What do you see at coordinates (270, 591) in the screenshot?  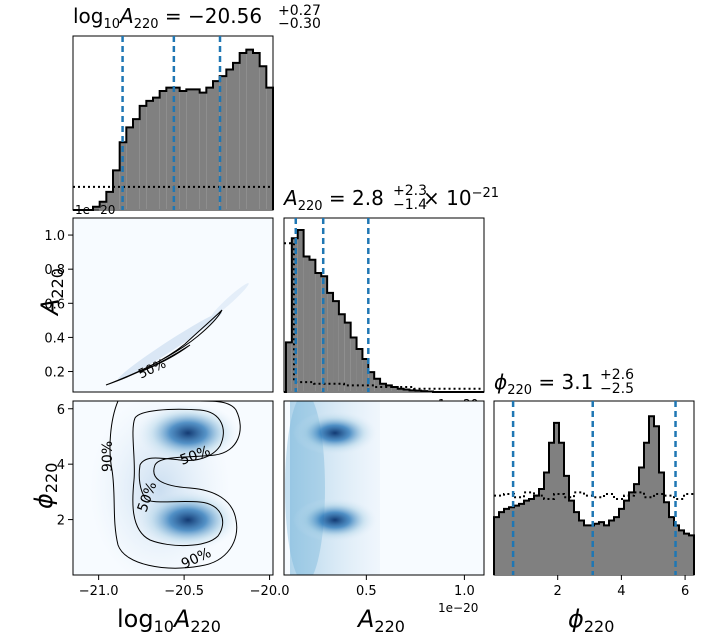 I see `x-tick-label: −20.0` at bounding box center [270, 591].